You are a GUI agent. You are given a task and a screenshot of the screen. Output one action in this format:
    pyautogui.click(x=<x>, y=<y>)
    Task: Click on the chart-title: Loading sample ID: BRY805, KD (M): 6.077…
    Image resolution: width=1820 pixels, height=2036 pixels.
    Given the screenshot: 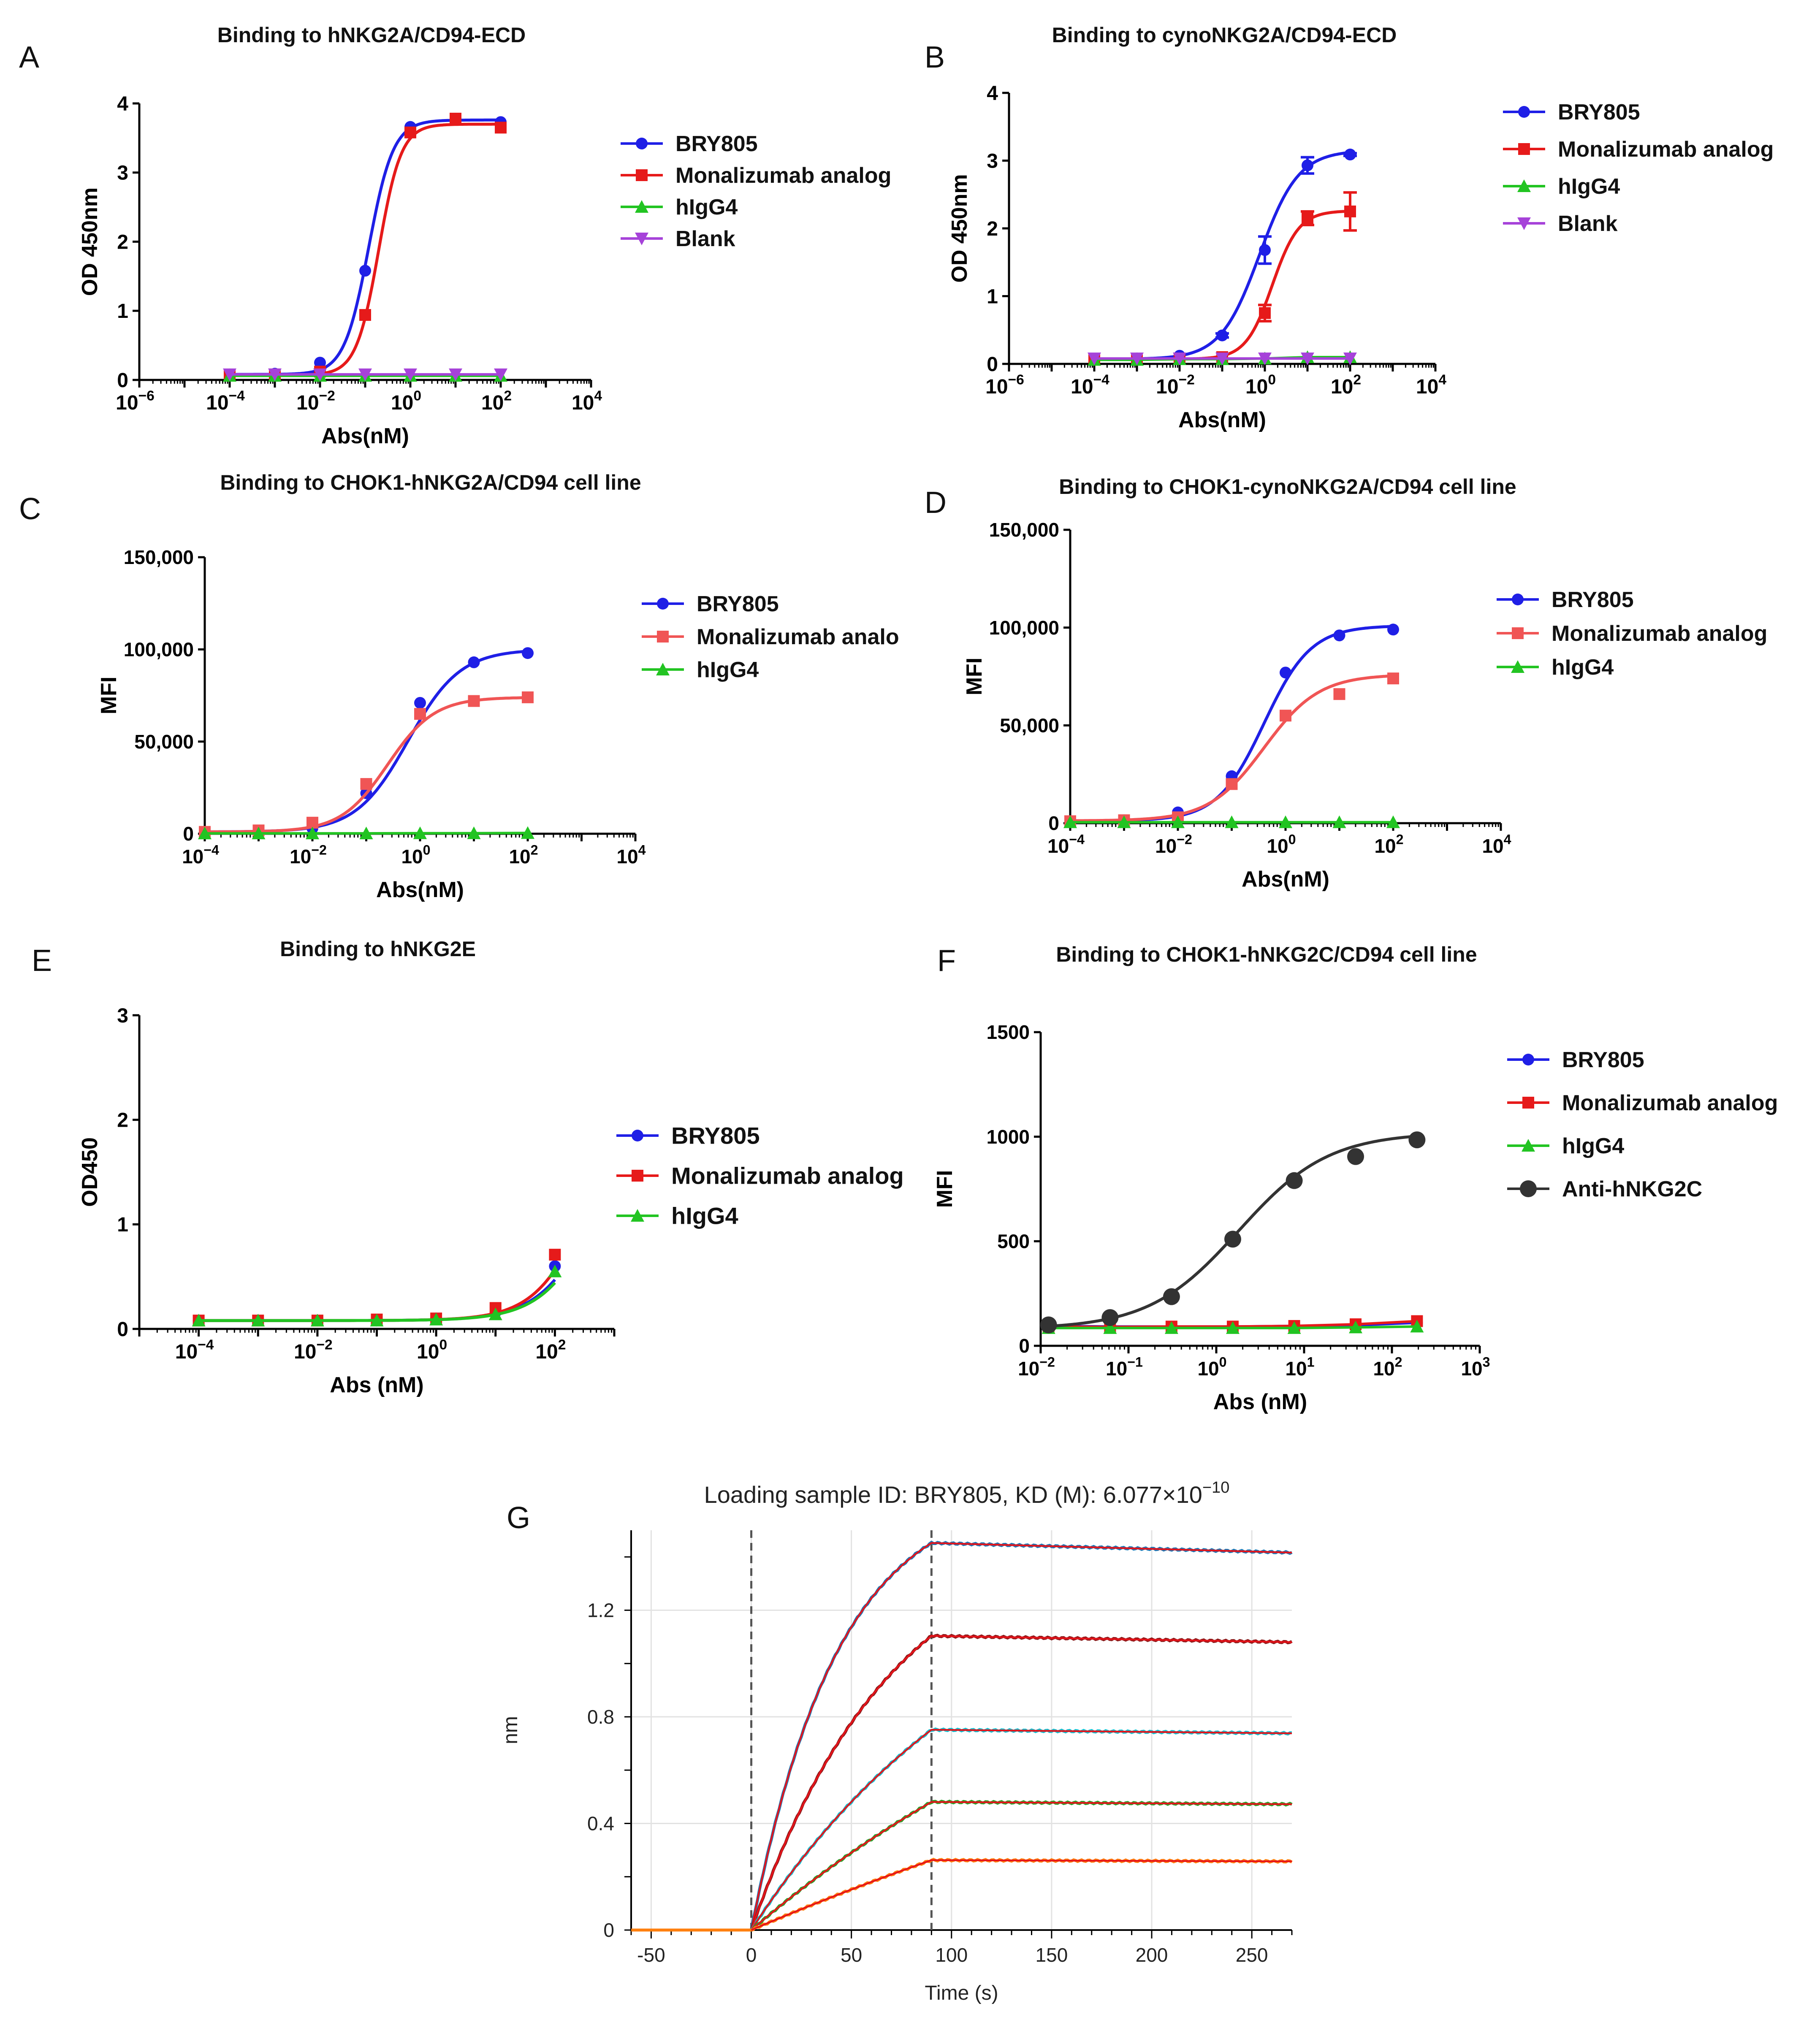 What is the action you would take?
    pyautogui.click(x=967, y=1494)
    